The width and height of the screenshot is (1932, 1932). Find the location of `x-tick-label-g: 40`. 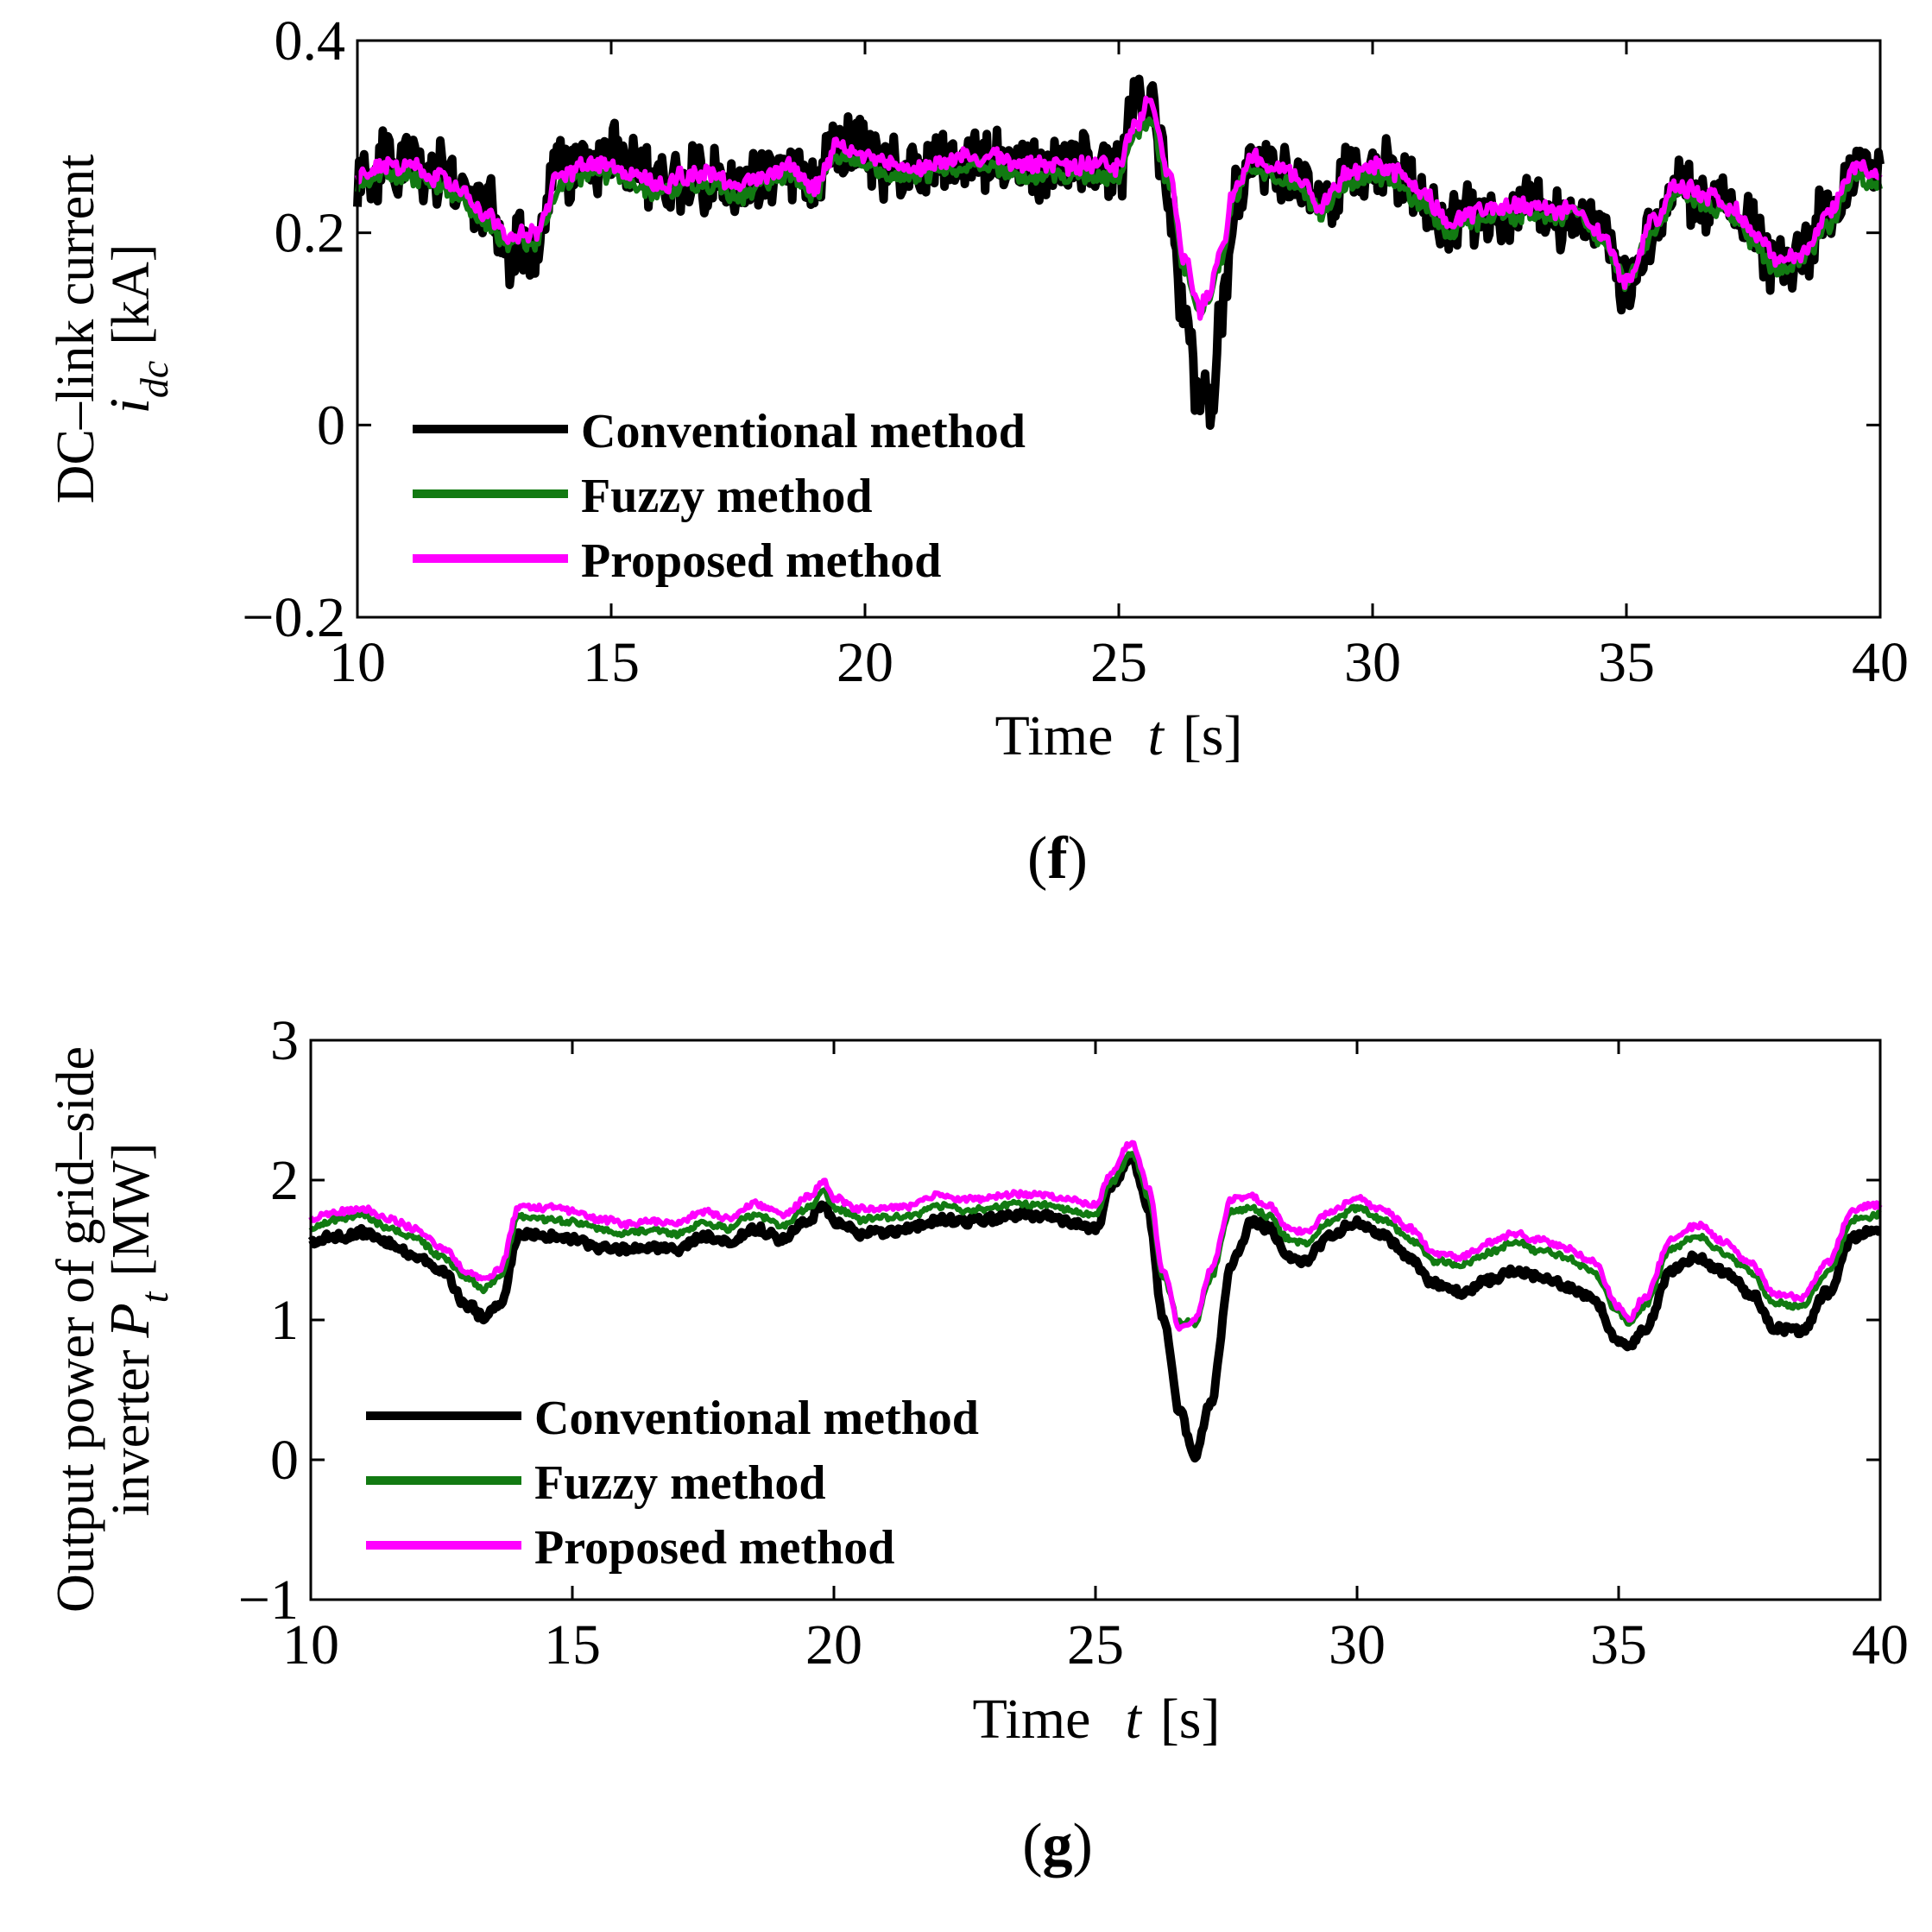

x-tick-label-g: 40 is located at coordinates (1880, 1644).